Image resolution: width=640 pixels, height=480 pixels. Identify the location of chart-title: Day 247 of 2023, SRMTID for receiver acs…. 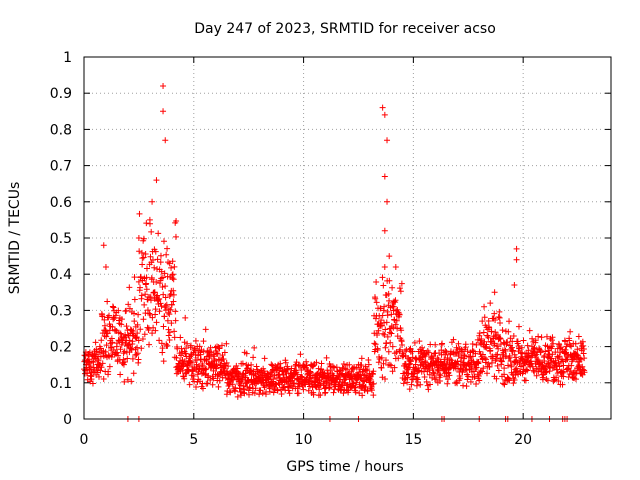
(345, 29).